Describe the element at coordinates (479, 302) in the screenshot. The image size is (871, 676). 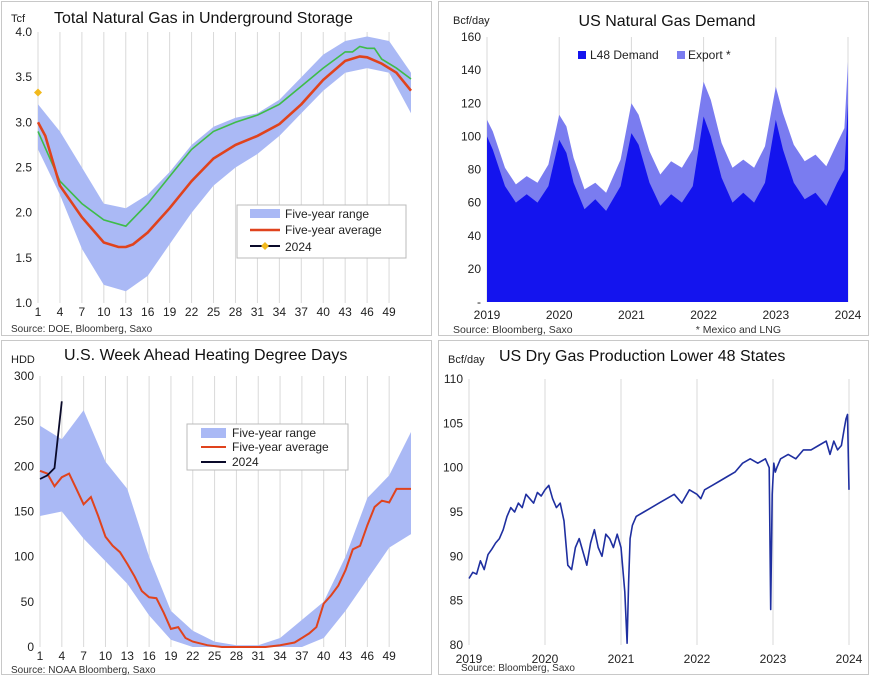
I see `y-tick-label: -` at that location.